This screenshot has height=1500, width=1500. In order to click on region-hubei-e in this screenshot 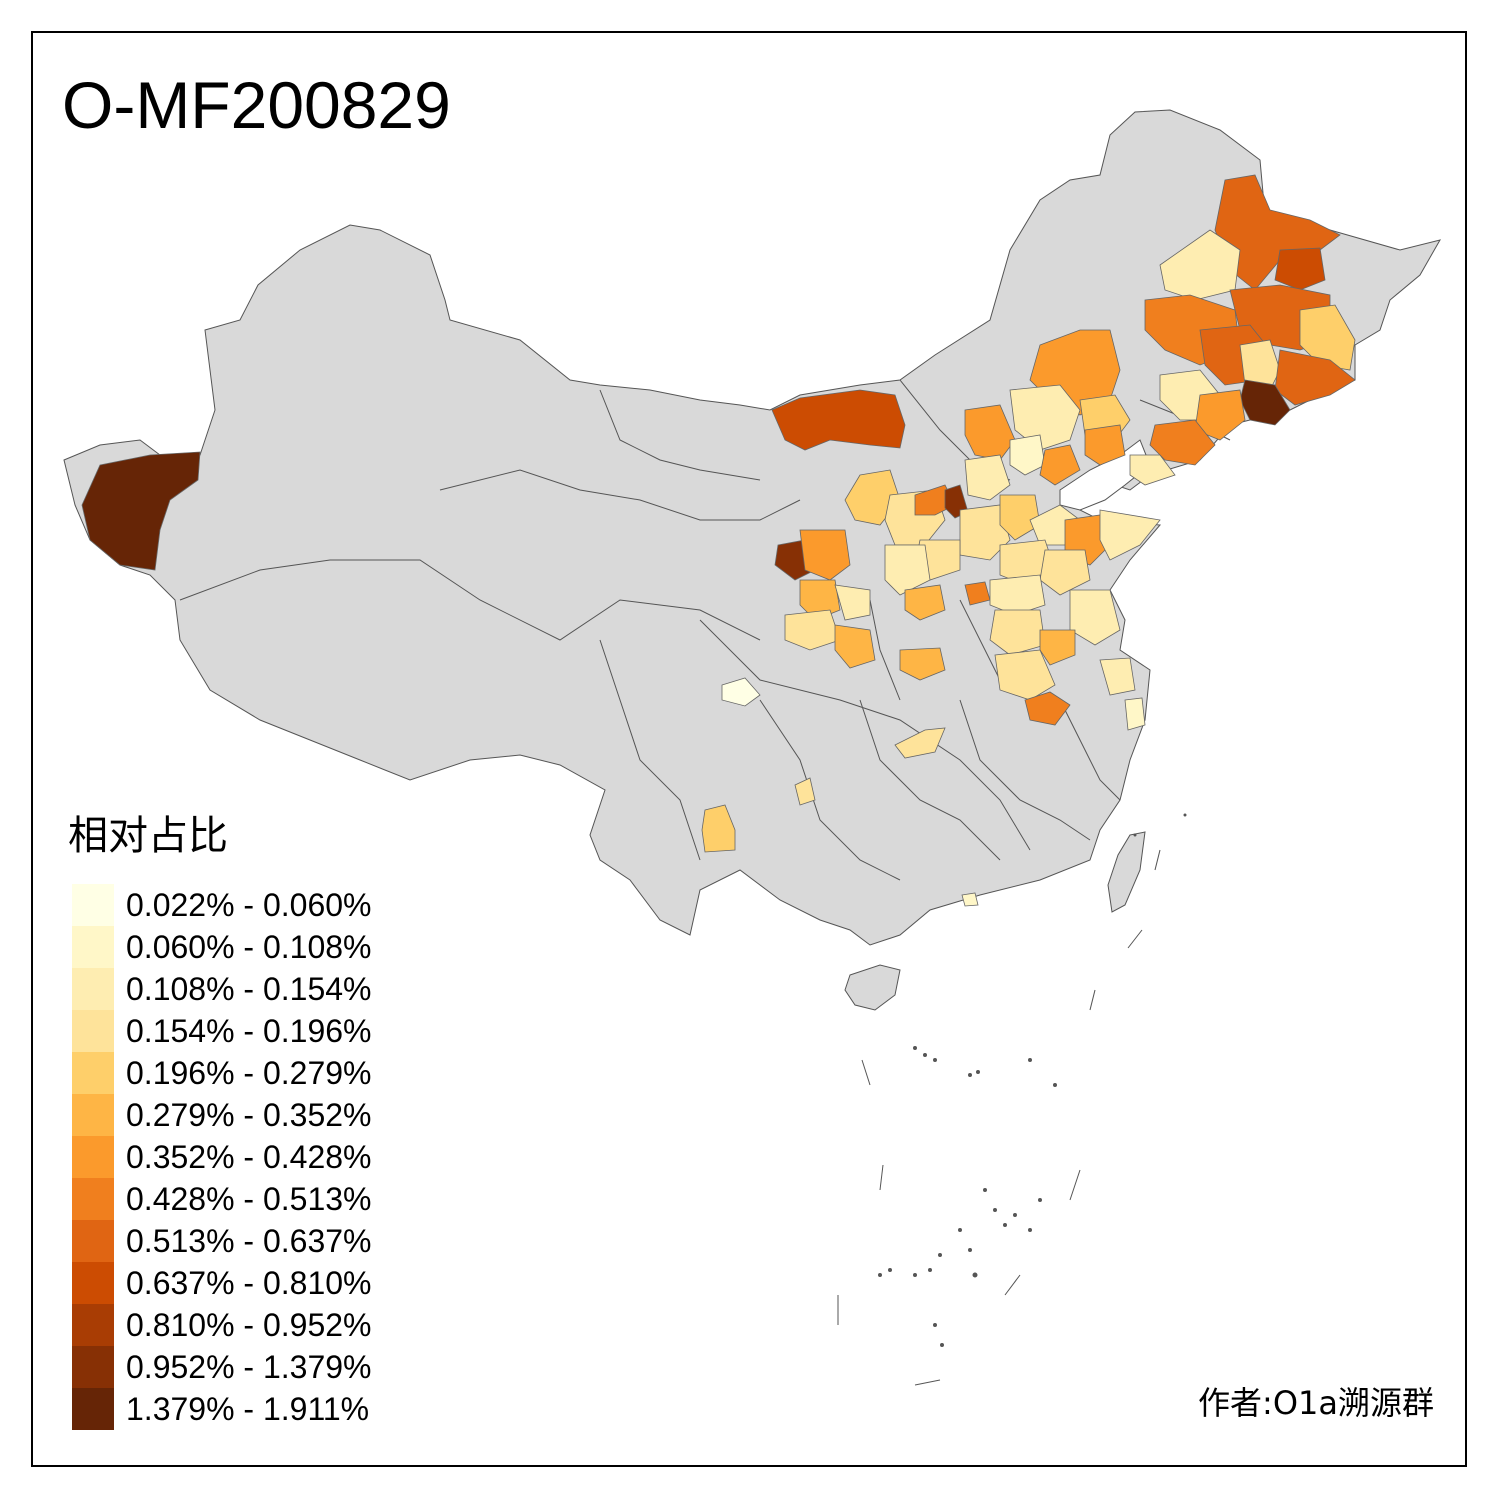, I will do `click(1047, 708)`.